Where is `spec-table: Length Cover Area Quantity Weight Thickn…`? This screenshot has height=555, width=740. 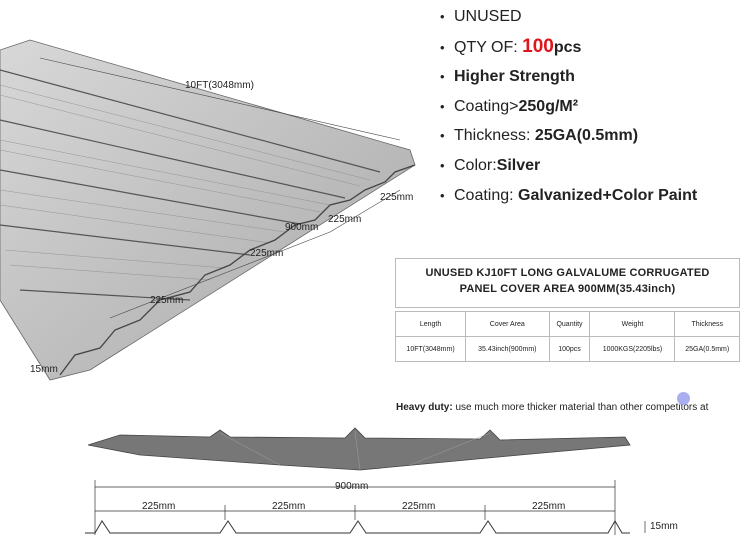 spec-table: Length Cover Area Quantity Weight Thickn… is located at coordinates (567, 336).